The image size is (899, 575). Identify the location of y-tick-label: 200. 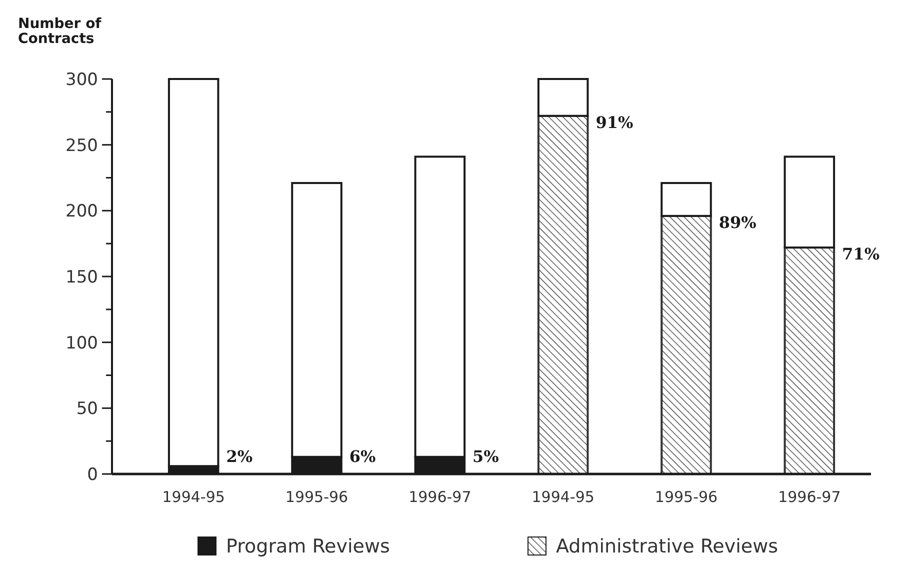
(82, 212).